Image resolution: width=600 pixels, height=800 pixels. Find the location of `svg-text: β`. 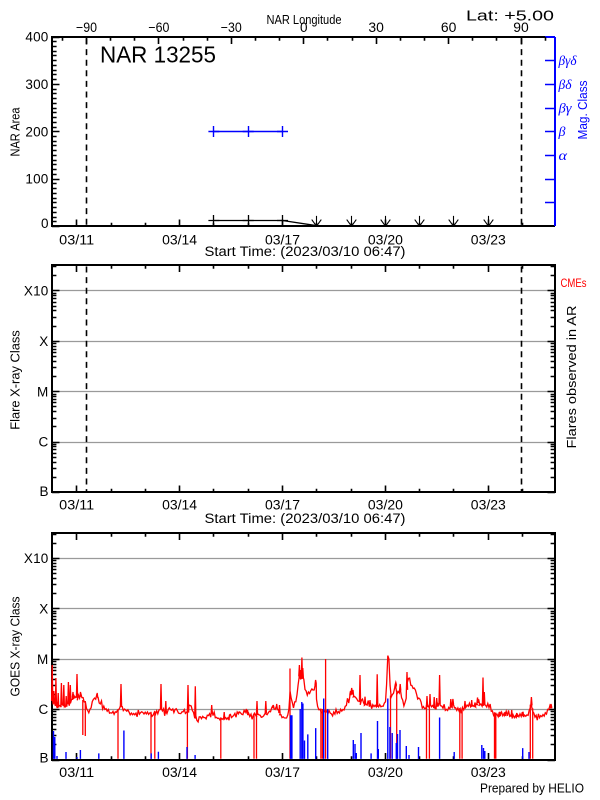

svg-text: β is located at coordinates (561, 132).